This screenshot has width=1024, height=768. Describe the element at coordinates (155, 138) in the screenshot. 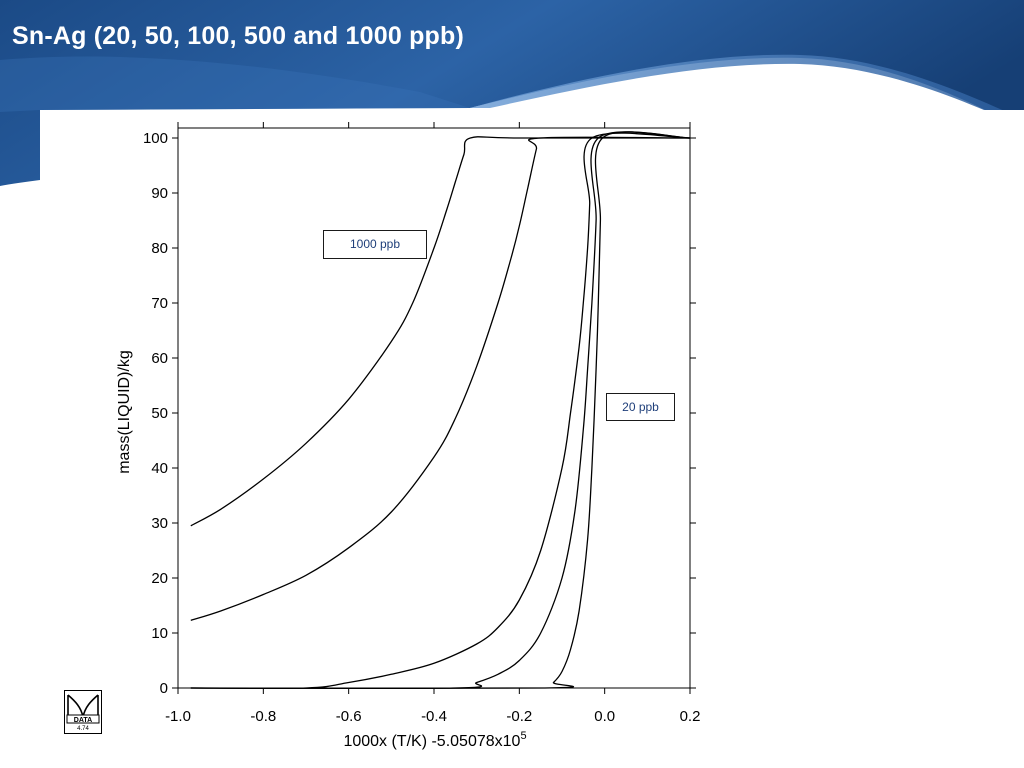

I see `y-tick-label: 100` at that location.